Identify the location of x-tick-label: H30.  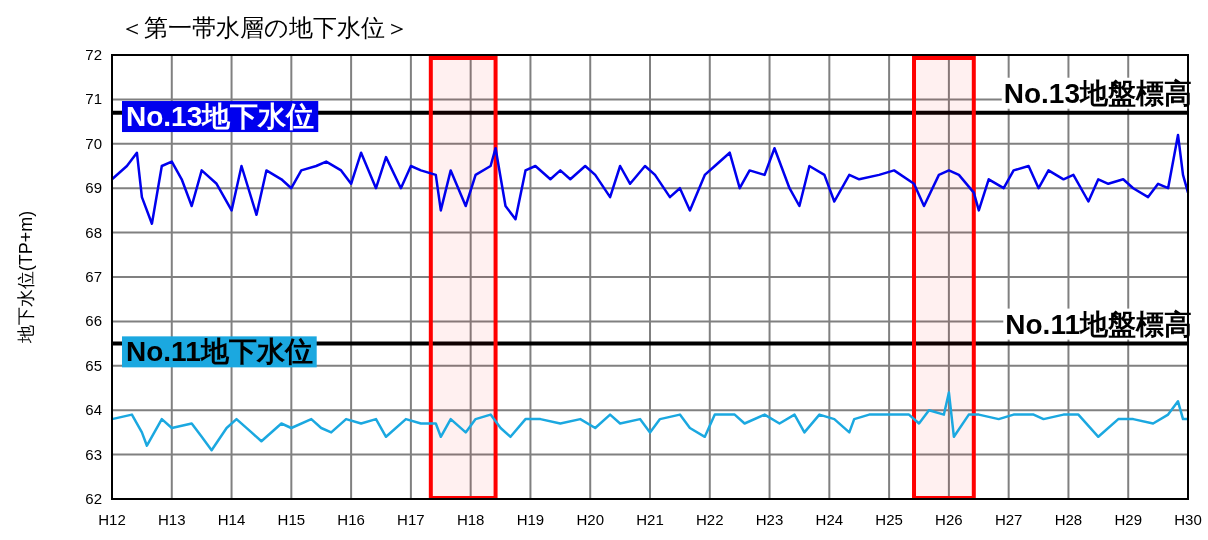
(1188, 519).